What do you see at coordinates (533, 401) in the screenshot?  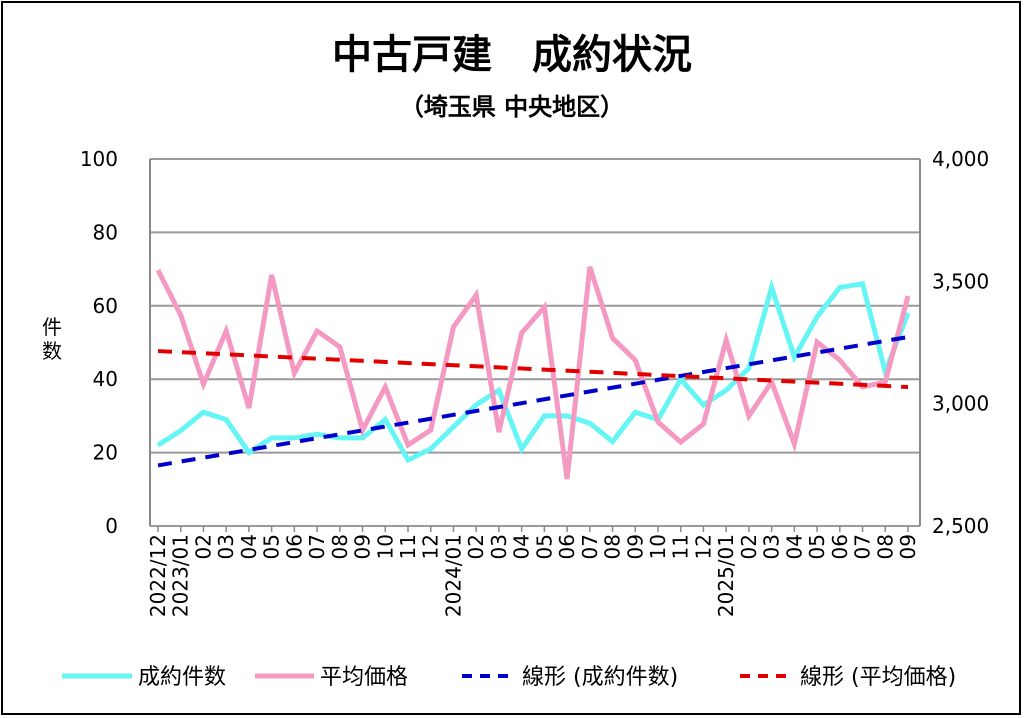 I see `trendline-count` at bounding box center [533, 401].